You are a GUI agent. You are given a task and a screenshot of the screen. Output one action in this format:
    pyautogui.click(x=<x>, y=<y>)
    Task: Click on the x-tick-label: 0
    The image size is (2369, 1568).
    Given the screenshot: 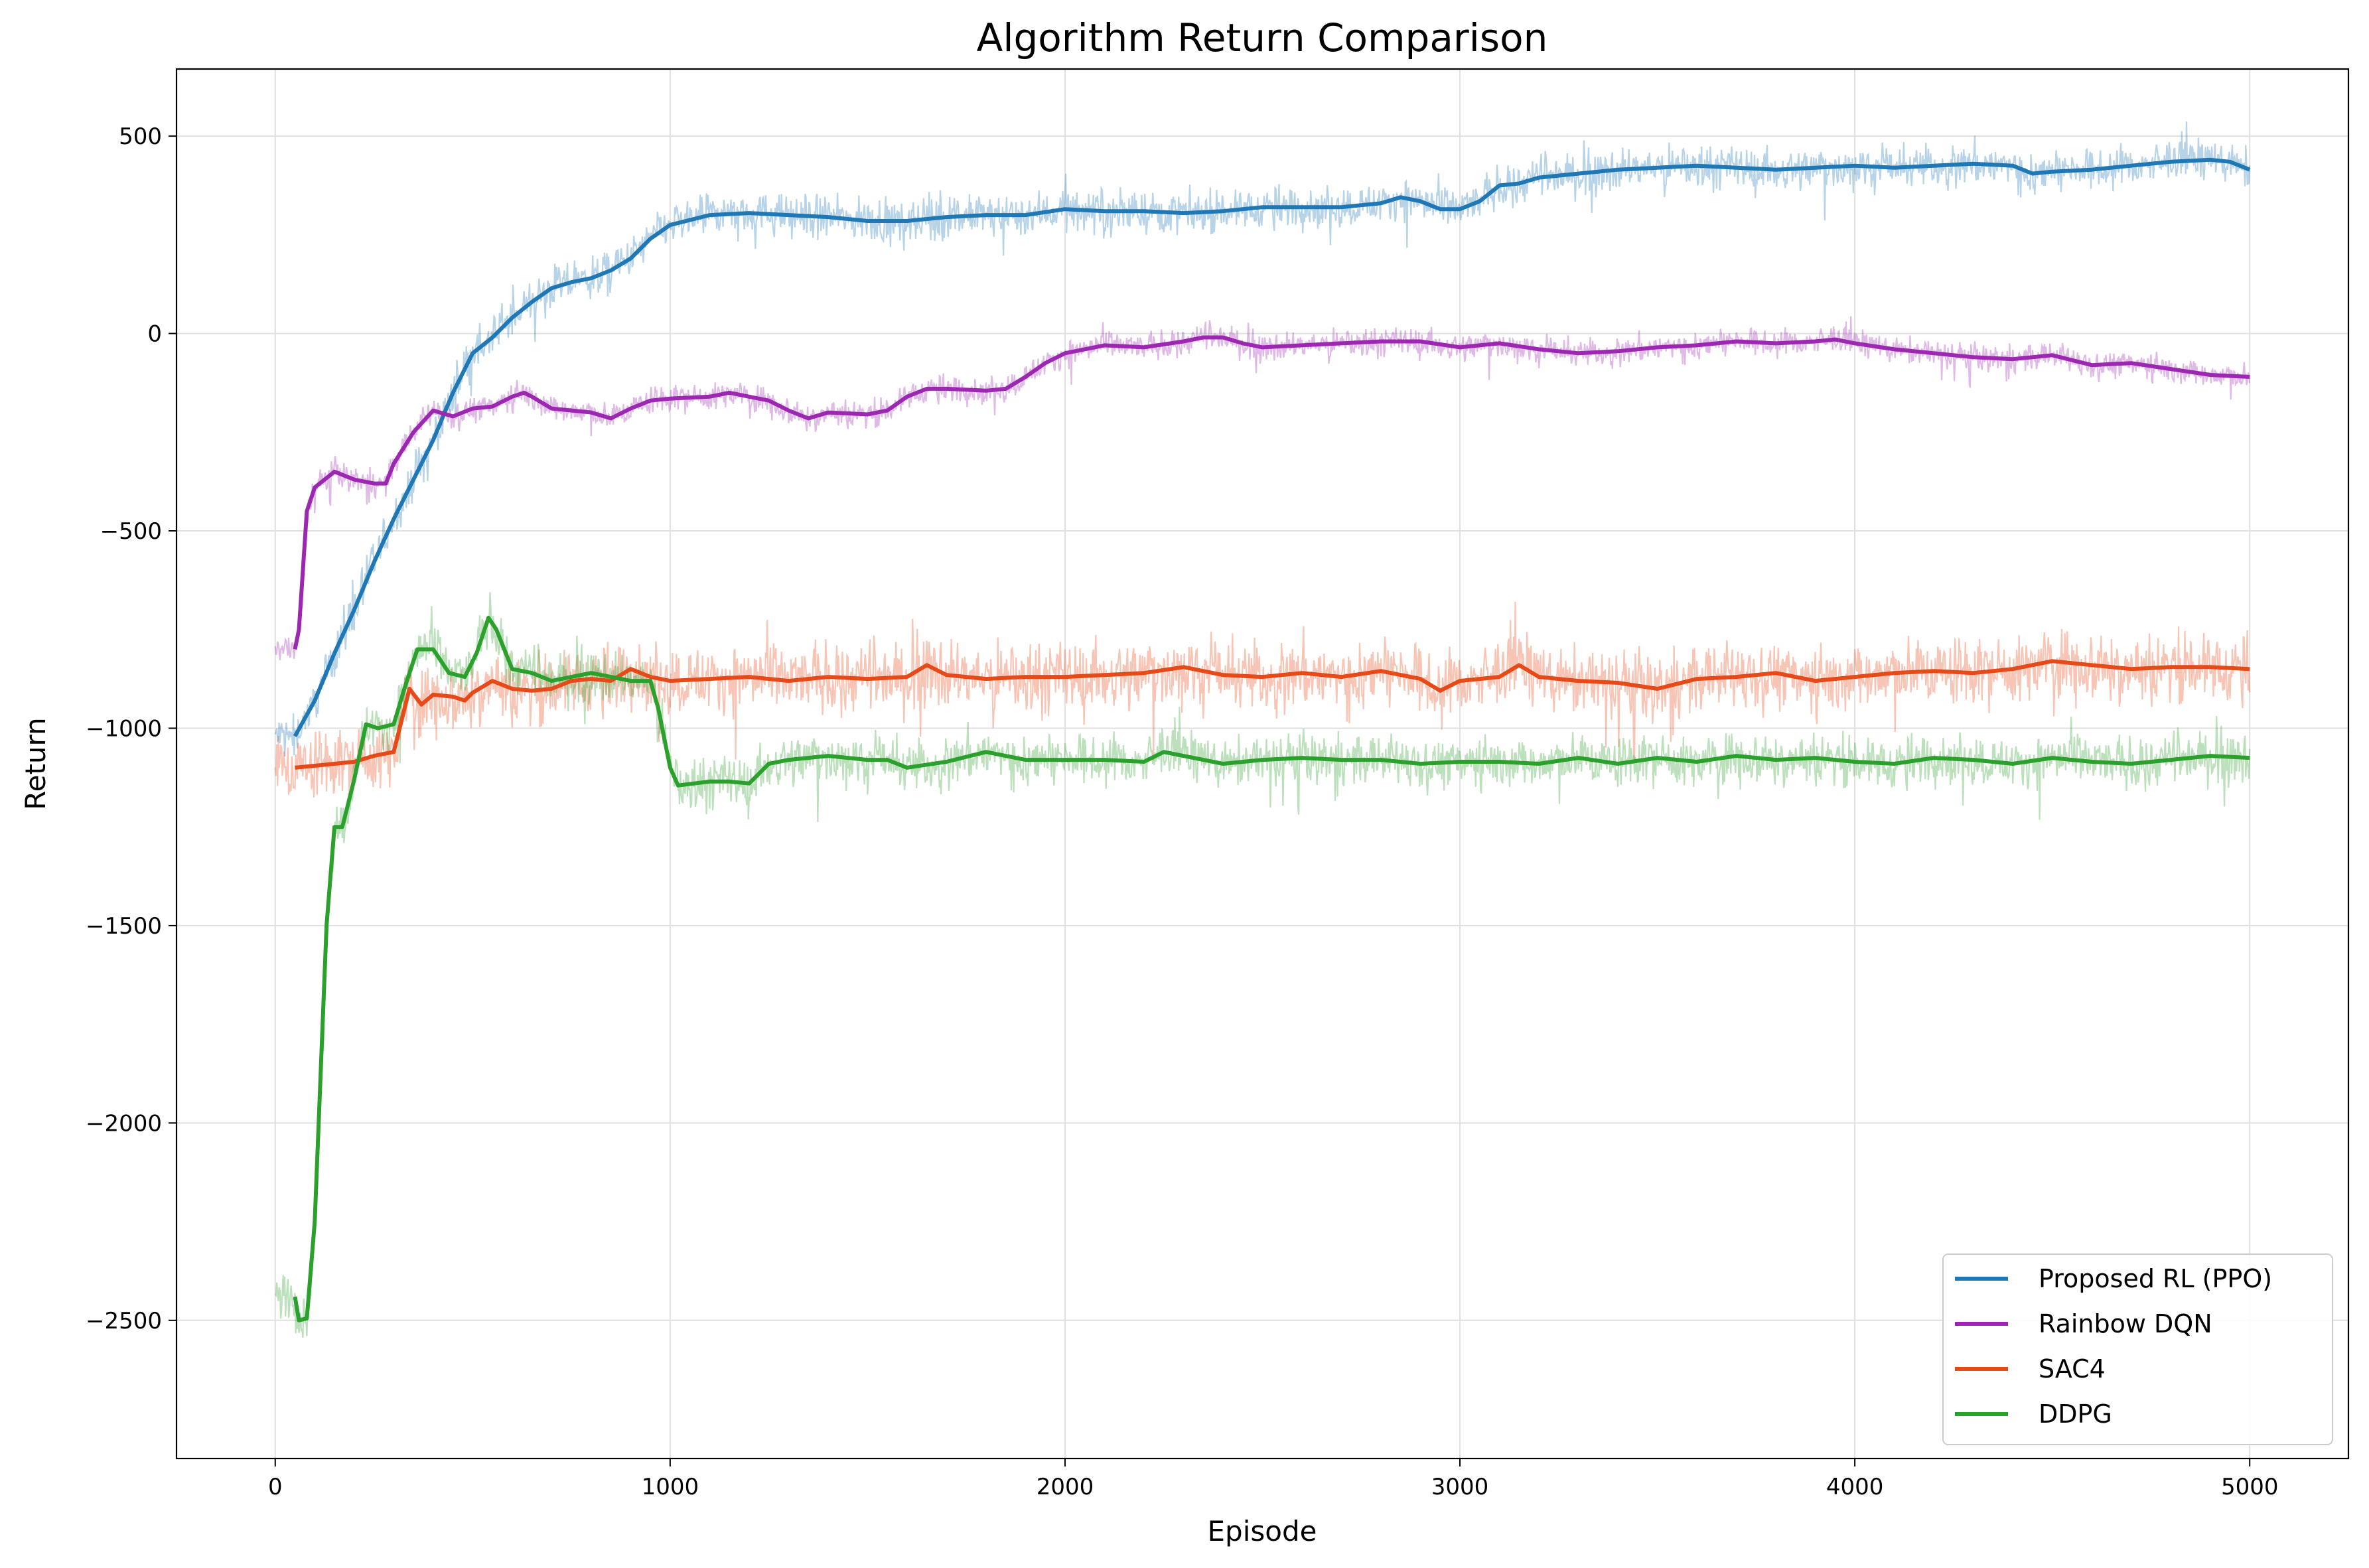 What is the action you would take?
    pyautogui.click(x=275, y=1487)
    